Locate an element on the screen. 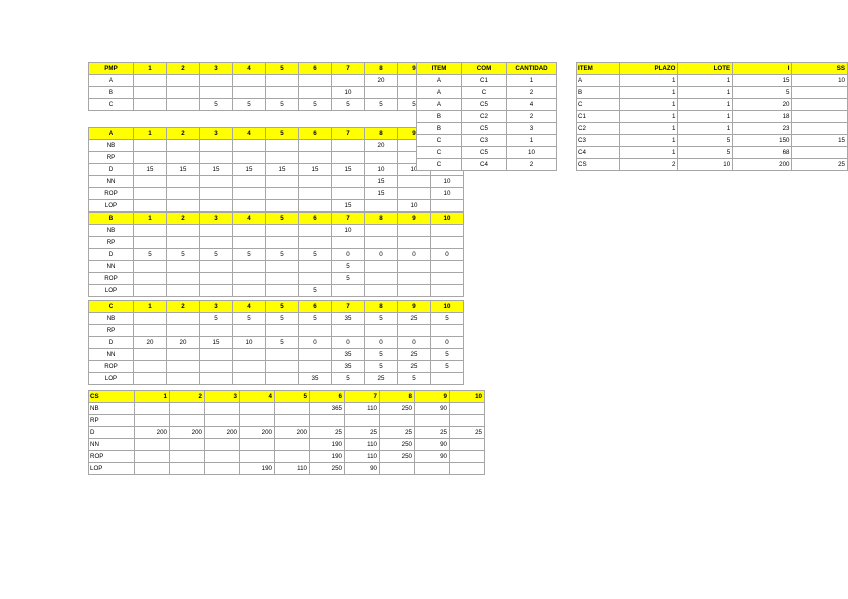  cell-rop-p9: 90 is located at coordinates (432, 456).